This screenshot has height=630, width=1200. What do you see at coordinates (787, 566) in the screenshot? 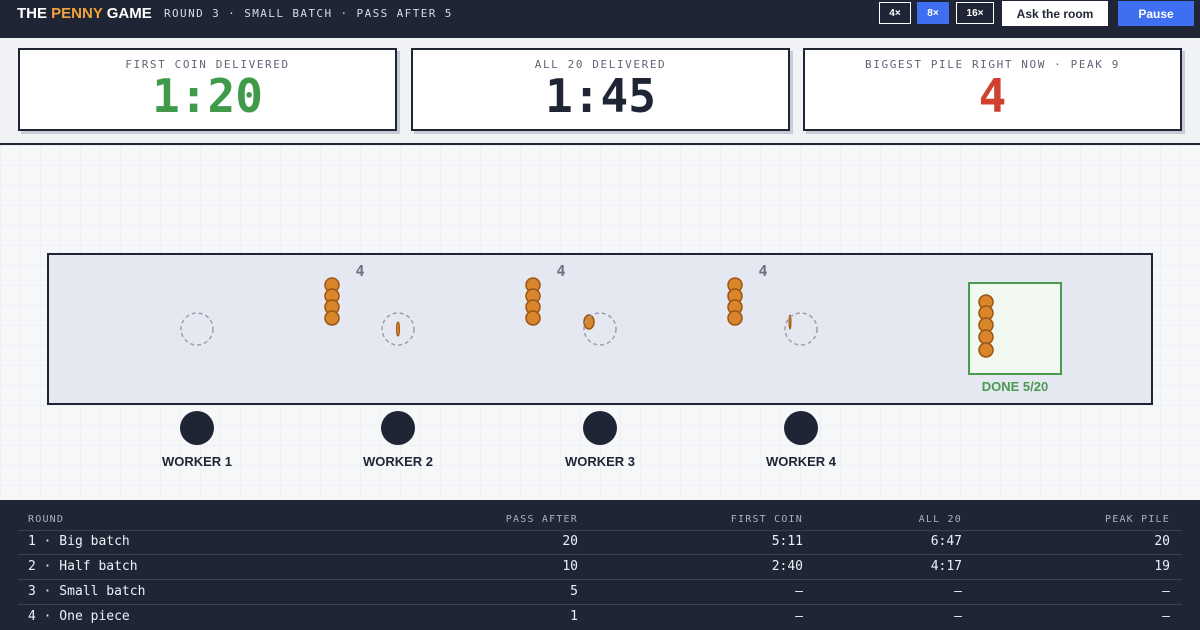
I see `table-cell: 2:40` at bounding box center [787, 566].